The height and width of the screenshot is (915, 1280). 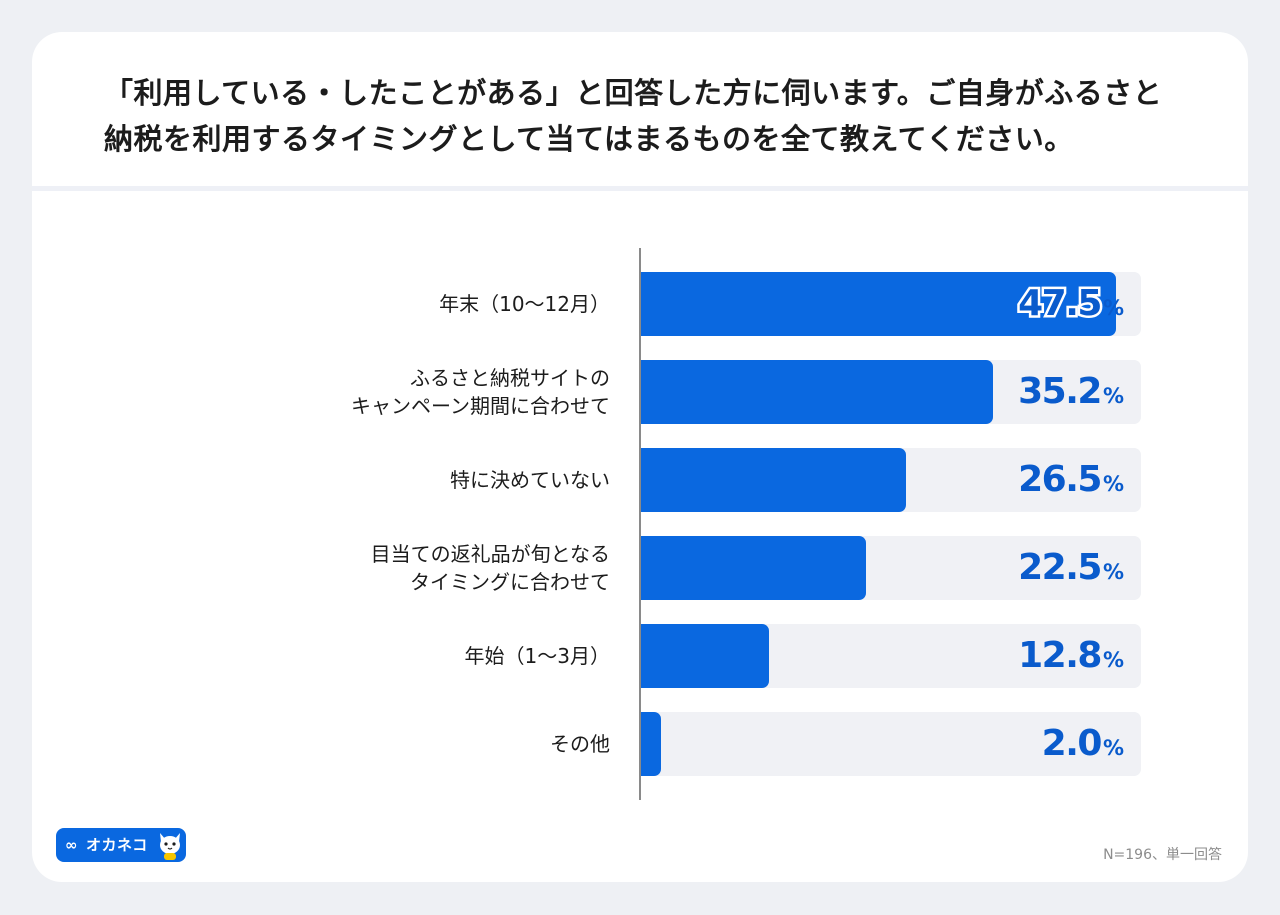 I want to click on cat-mascot-icon, so click(x=170, y=846).